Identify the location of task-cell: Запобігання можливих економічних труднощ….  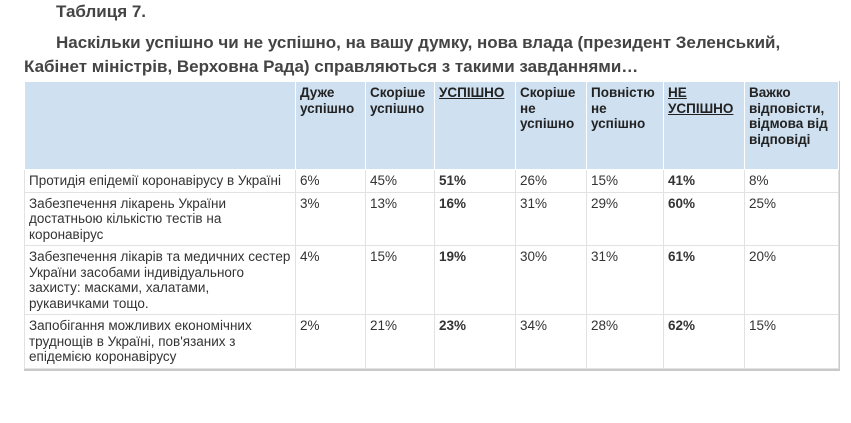
(160, 341).